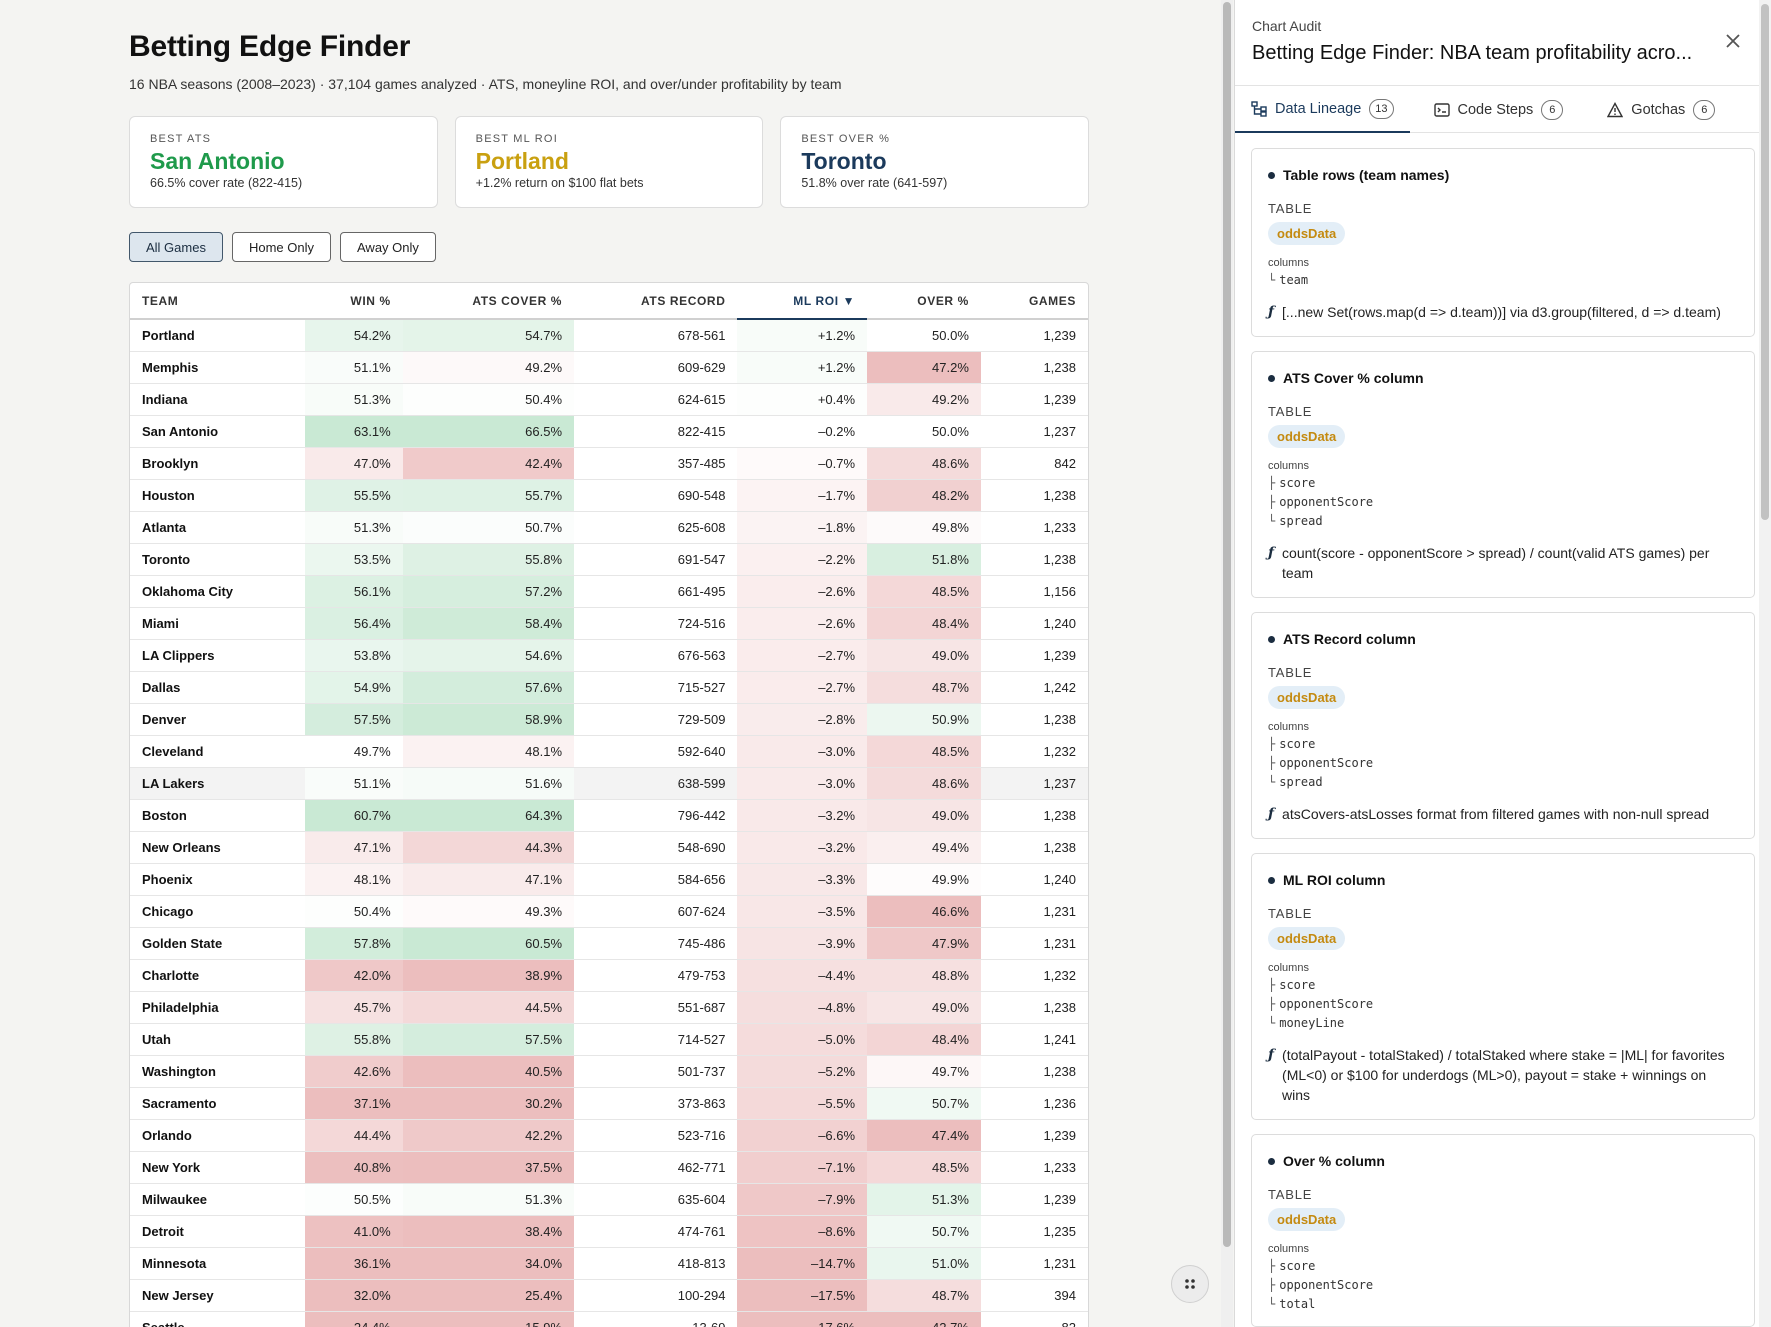 This screenshot has height=1327, width=1771. What do you see at coordinates (1034, 975) in the screenshot?
I see `value-cell: 1,232` at bounding box center [1034, 975].